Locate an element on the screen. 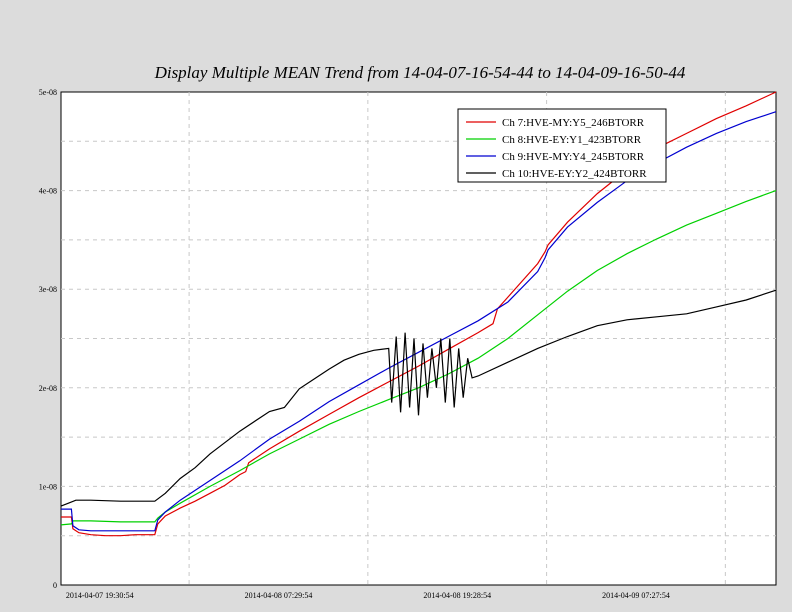 This screenshot has width=792, height=612. legend-label-4: Ch 10:HVE-EY:Y2_424BTORR is located at coordinates (574, 174).